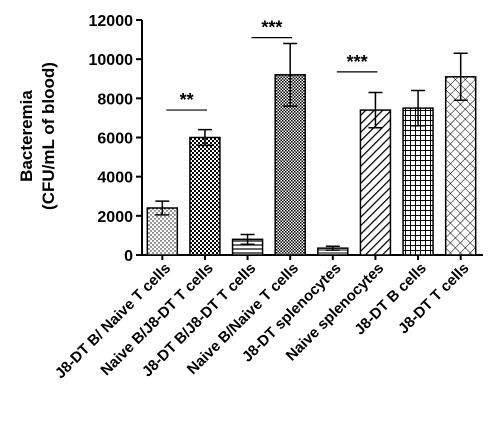 The width and height of the screenshot is (500, 432). I want to click on y-tick-label: 4000, so click(115, 178).